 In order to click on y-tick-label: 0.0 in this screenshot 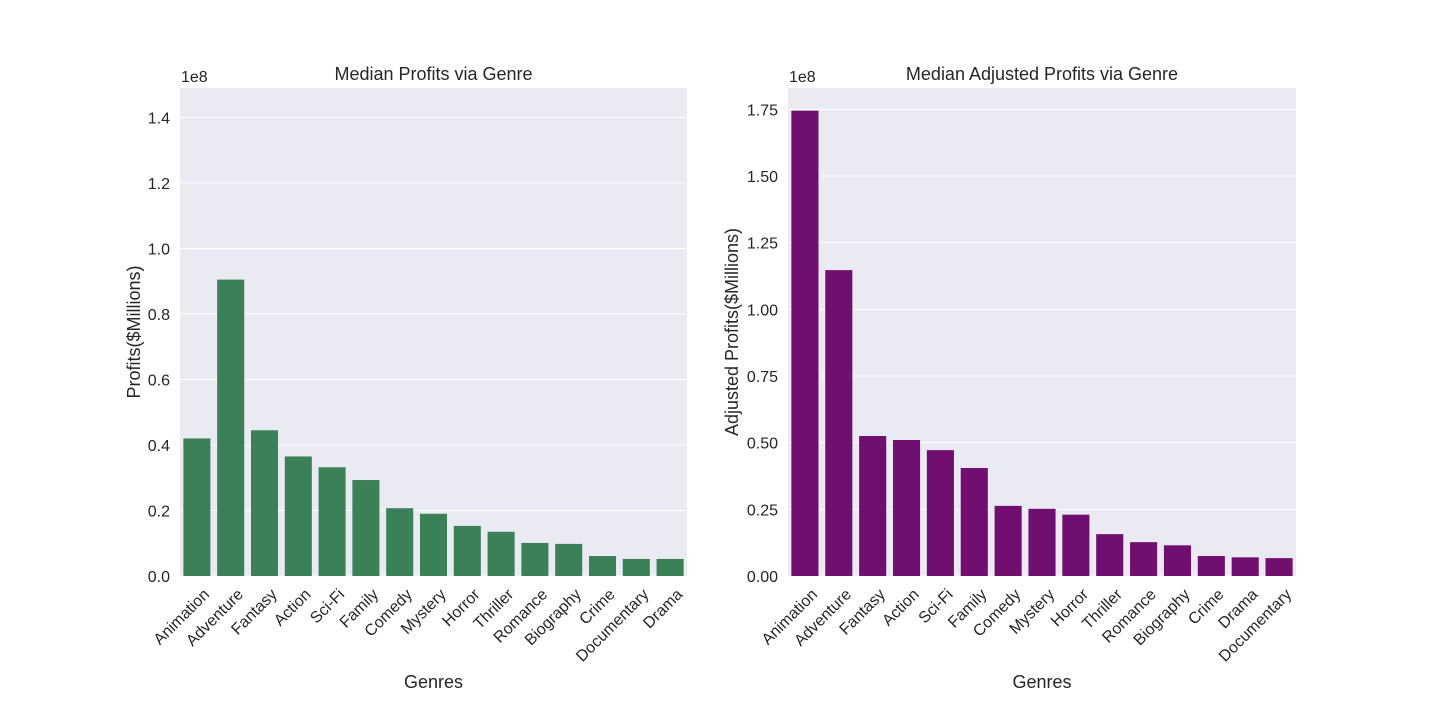, I will do `click(159, 577)`.